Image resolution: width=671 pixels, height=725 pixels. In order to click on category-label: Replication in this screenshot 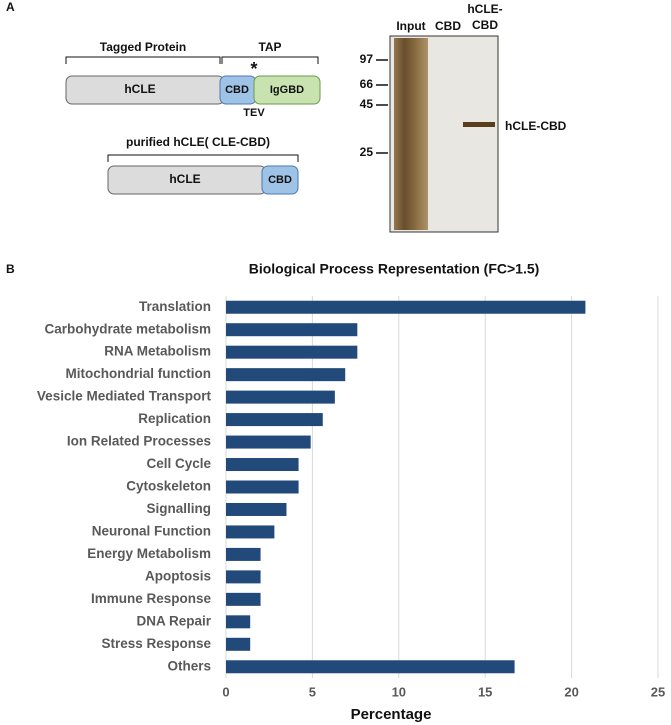, I will do `click(174, 418)`.